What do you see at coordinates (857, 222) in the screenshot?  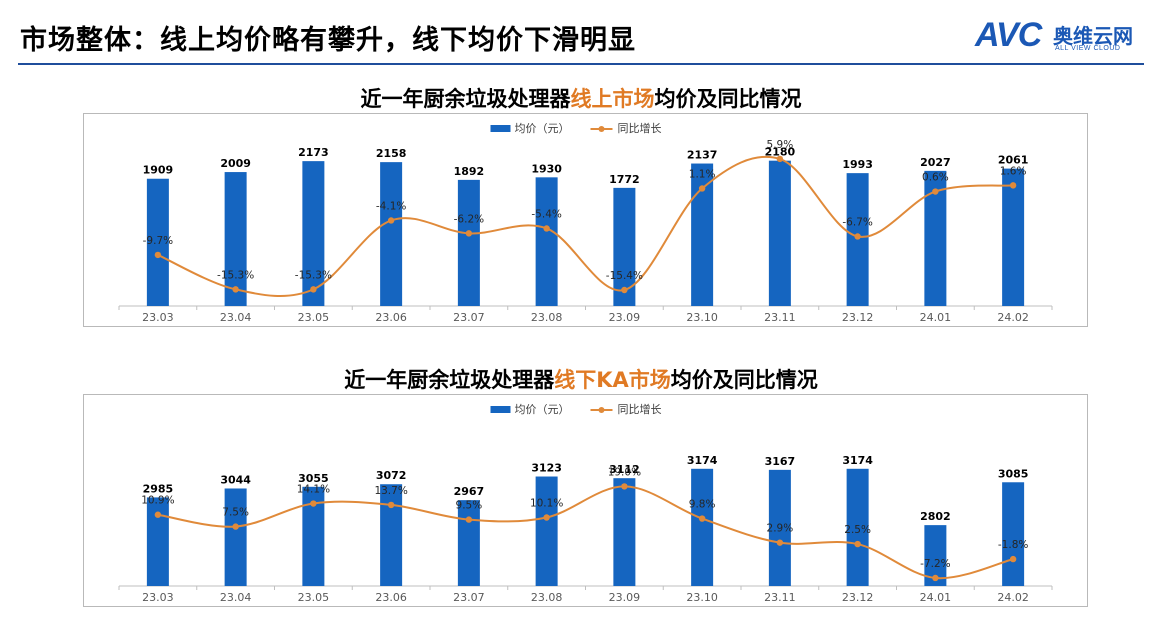 I see `yoy-value-label: -6.7%` at bounding box center [857, 222].